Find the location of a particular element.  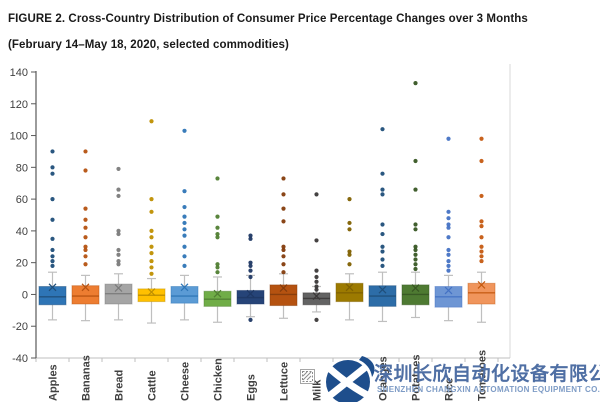

category-label-bread: Bread is located at coordinates (120, 385).